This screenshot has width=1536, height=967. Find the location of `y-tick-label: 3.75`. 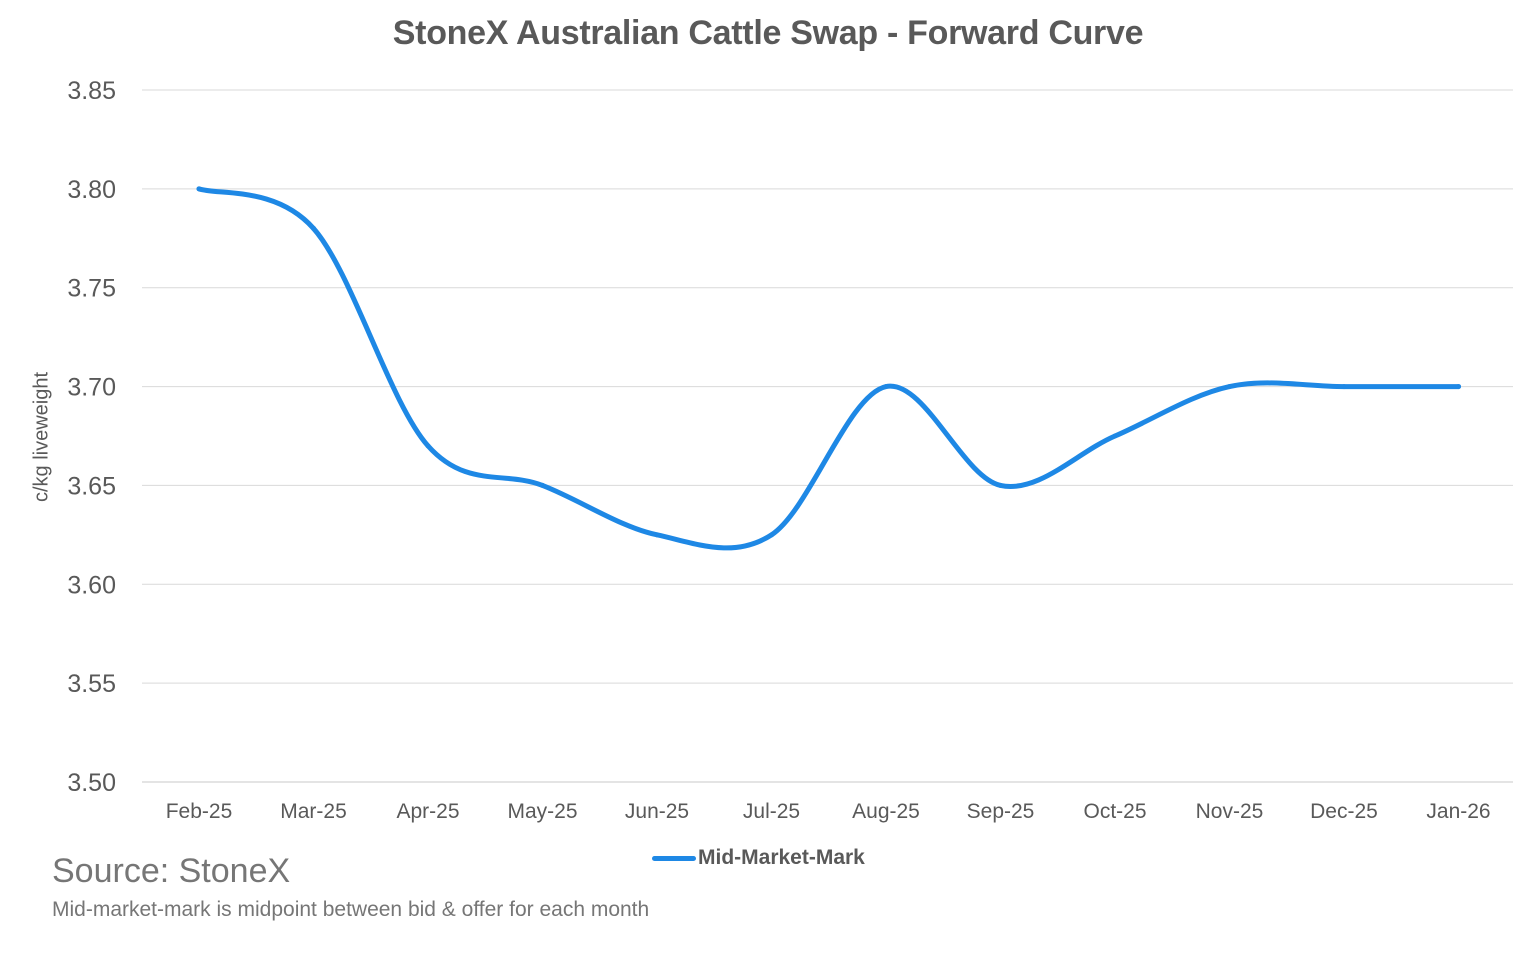

y-tick-label: 3.75 is located at coordinates (91, 289).